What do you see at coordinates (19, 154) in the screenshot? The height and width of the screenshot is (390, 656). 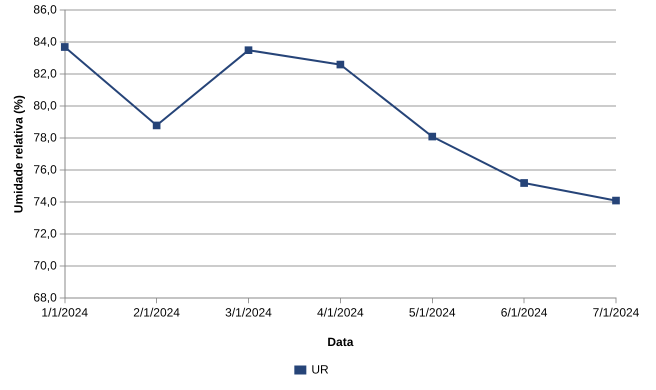 I see `y-axis-title: Umidade relativa (%)` at bounding box center [19, 154].